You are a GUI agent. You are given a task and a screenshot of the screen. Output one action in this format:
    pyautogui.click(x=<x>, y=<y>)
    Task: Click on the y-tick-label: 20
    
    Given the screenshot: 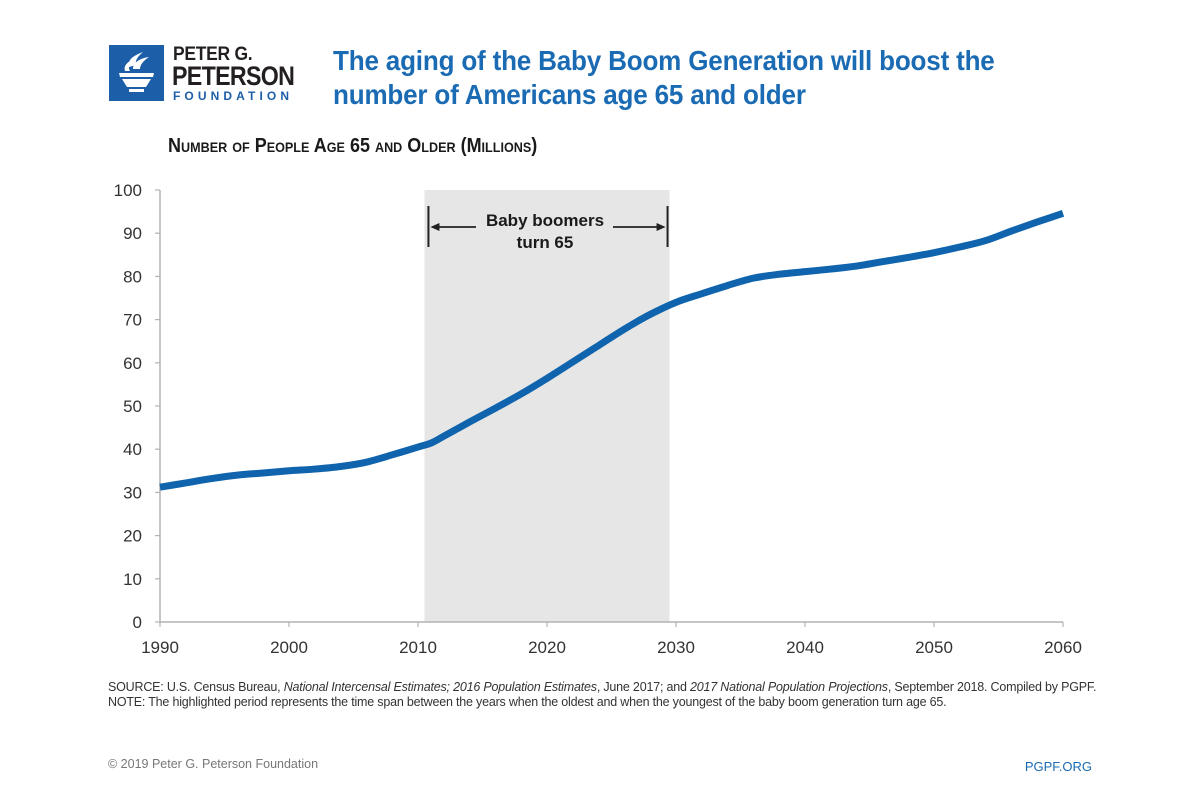 What is the action you would take?
    pyautogui.click(x=132, y=536)
    